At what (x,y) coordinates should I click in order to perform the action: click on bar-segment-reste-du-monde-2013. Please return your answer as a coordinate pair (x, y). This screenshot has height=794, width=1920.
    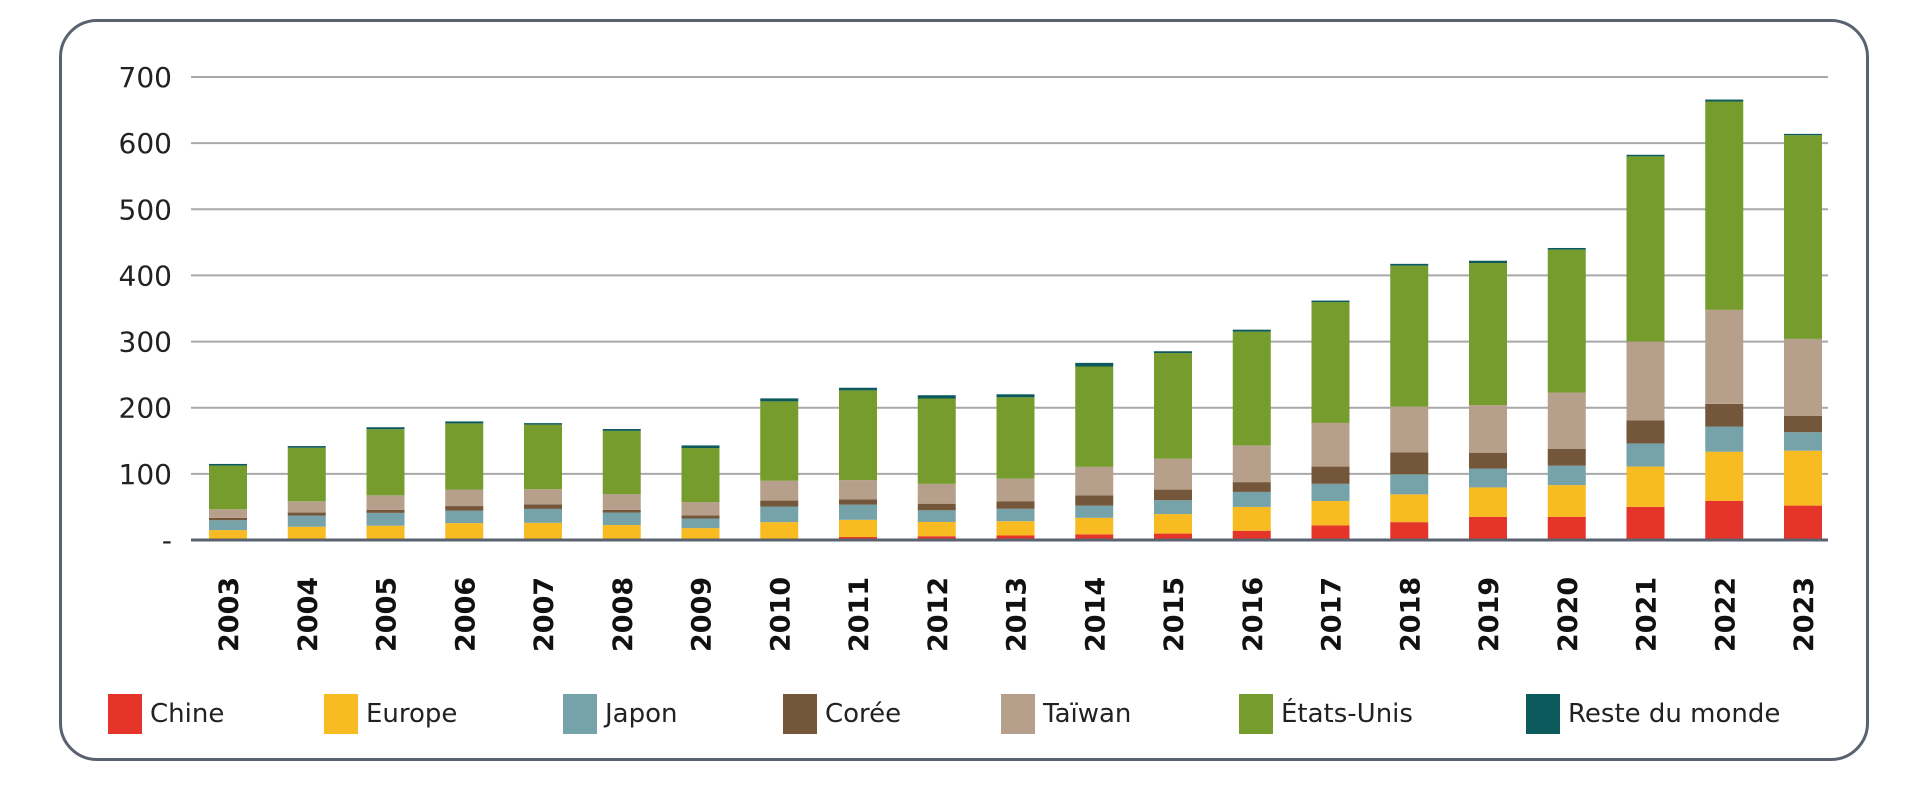
    Looking at the image, I should click on (1015, 396).